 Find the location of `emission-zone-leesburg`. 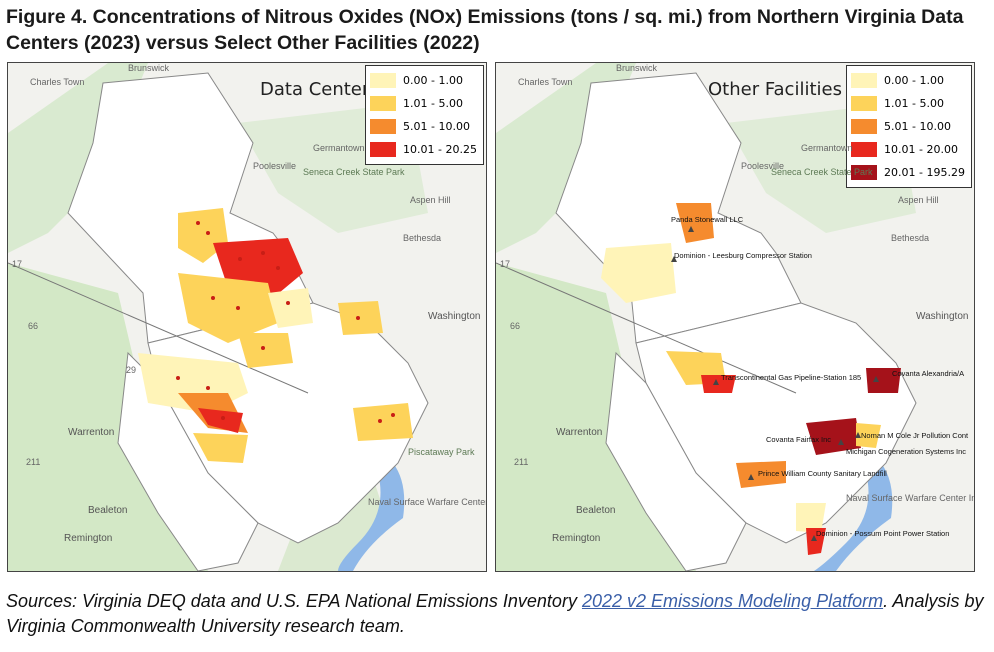

emission-zone-leesburg is located at coordinates (638, 273).